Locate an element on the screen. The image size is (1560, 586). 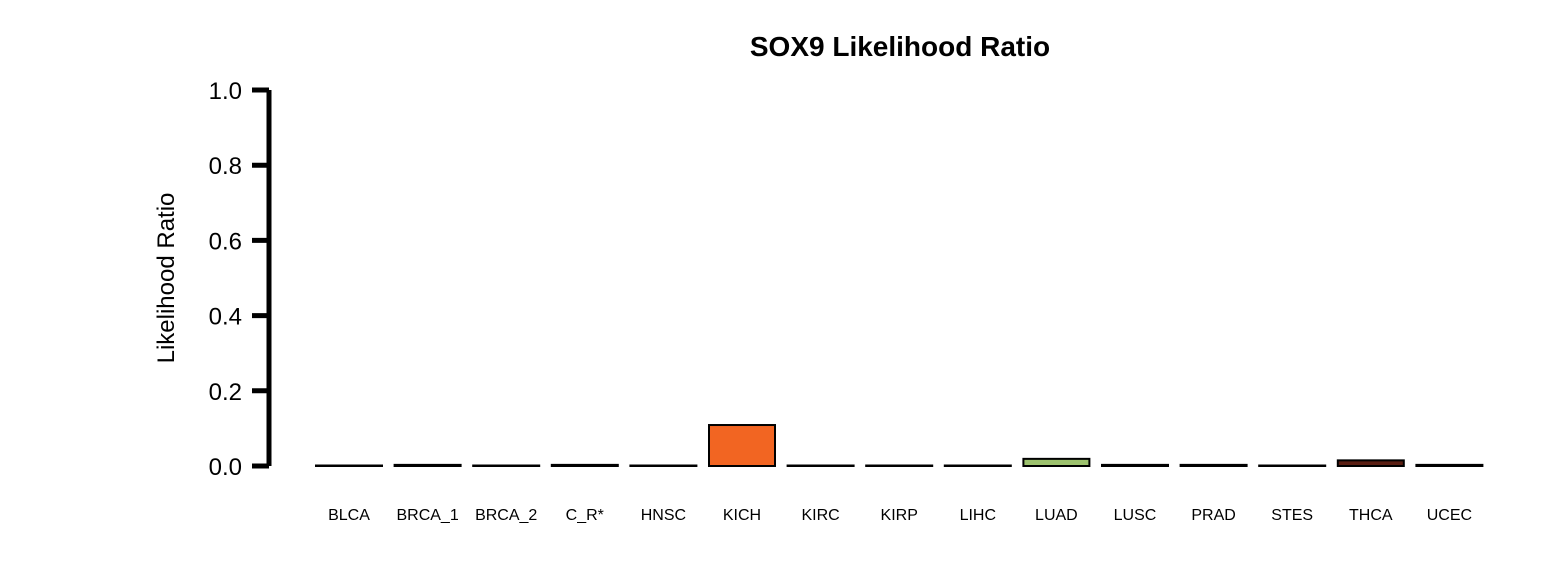
x-tick-label: LIHC is located at coordinates (978, 515).